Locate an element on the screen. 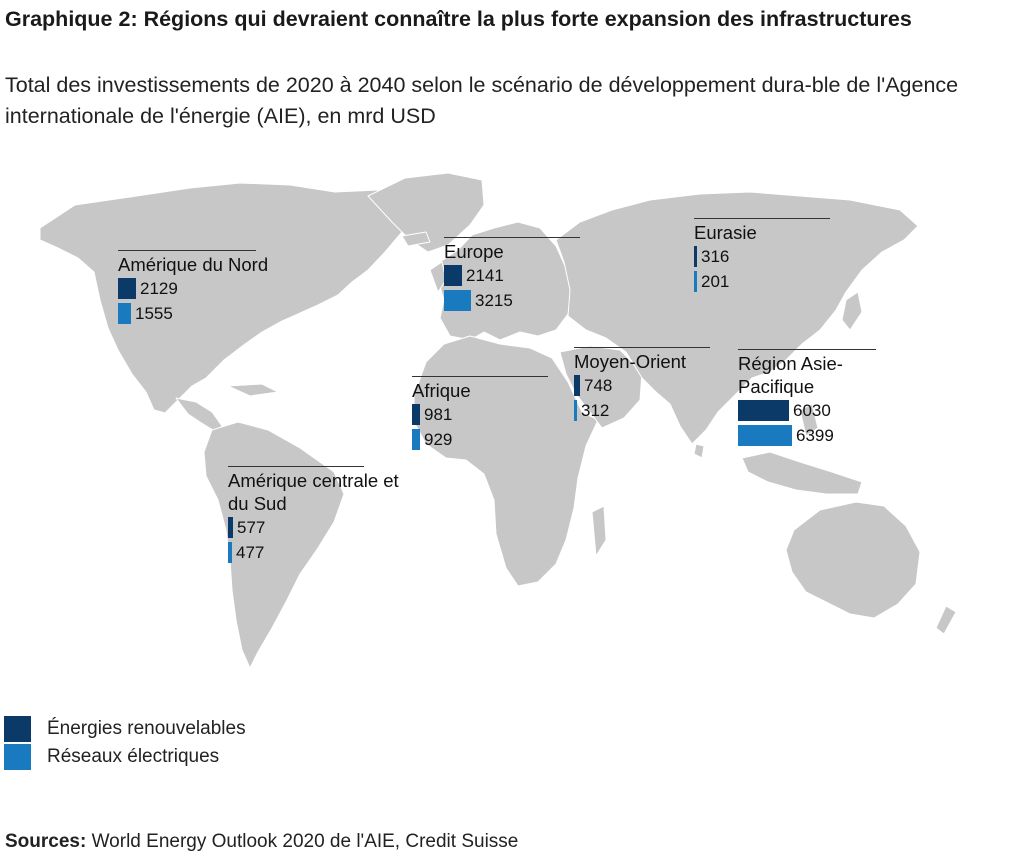  value-renouvelables: 2129 is located at coordinates (159, 288).